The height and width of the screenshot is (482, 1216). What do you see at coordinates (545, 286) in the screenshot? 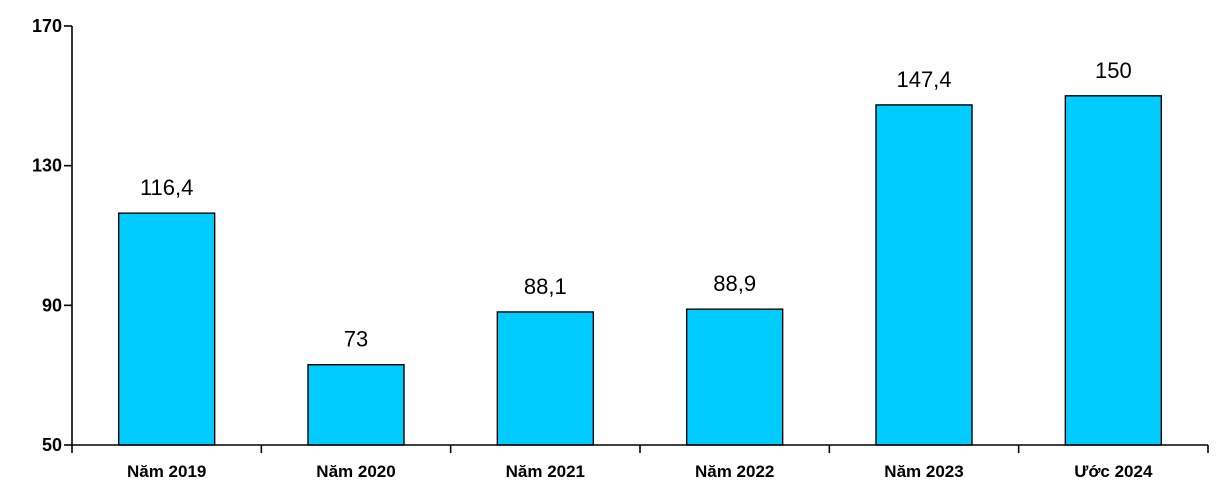
I see `data-label: 88,1` at bounding box center [545, 286].